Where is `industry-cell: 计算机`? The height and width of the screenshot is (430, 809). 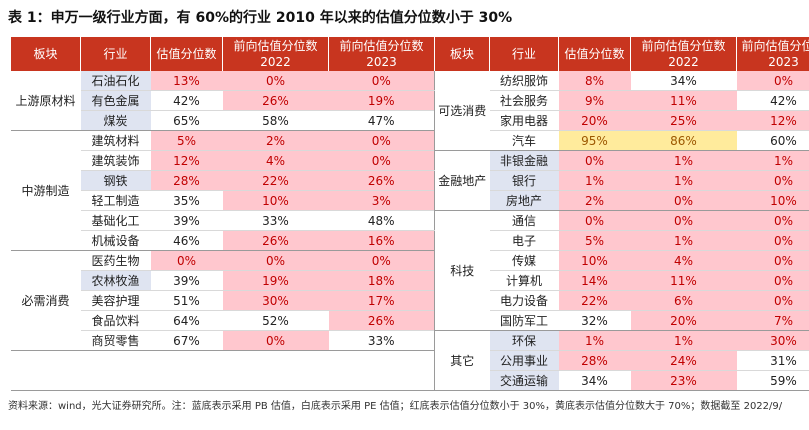
industry-cell: 计算机 is located at coordinates (524, 280).